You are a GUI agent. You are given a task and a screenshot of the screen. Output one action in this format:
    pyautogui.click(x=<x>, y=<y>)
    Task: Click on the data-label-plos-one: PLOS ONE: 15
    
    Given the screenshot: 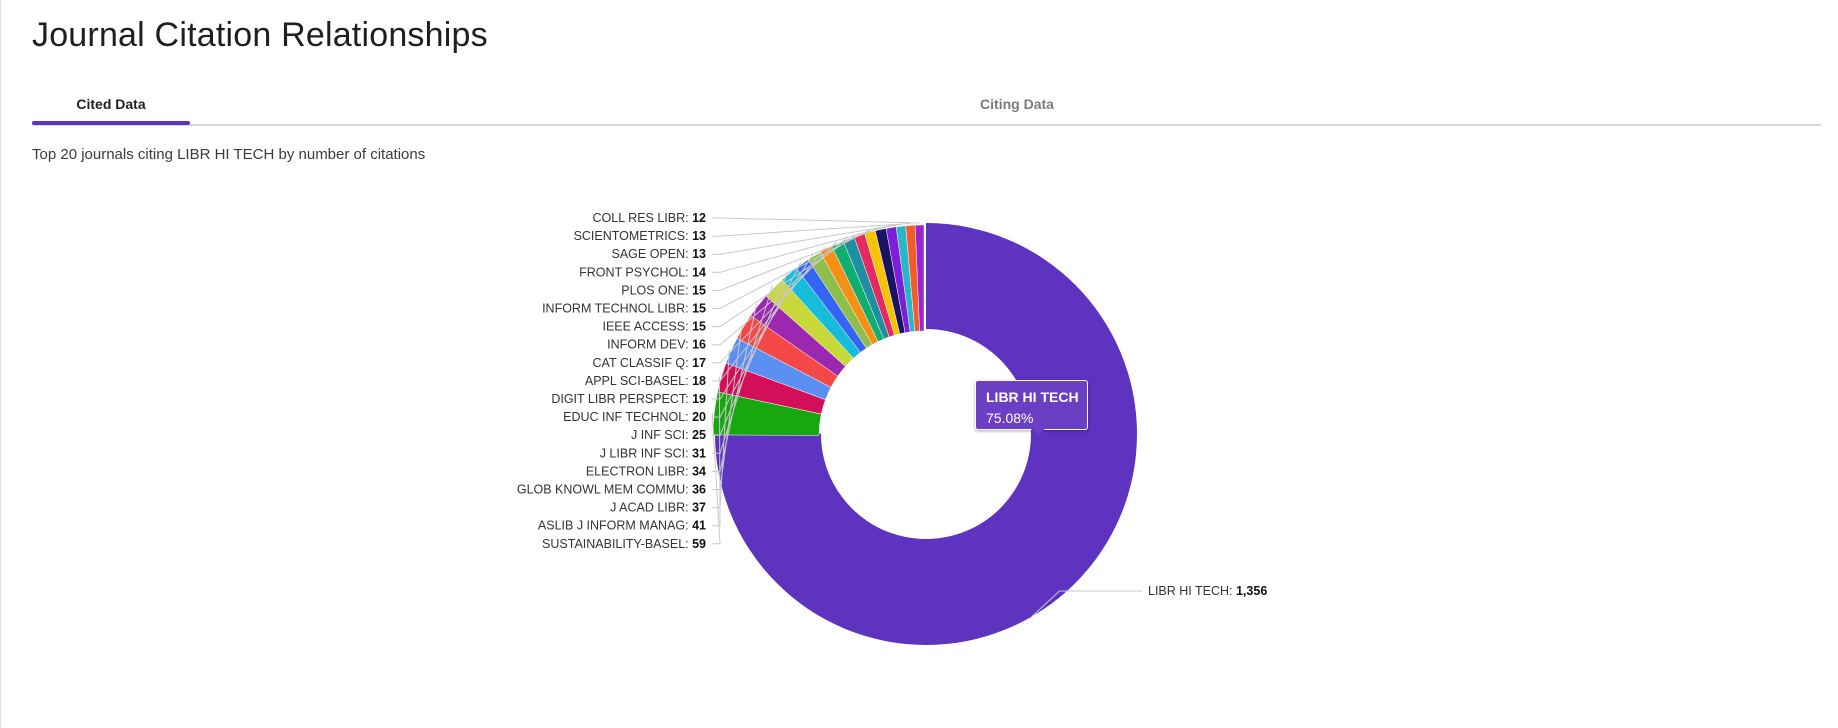 What is the action you would take?
    pyautogui.click(x=663, y=290)
    